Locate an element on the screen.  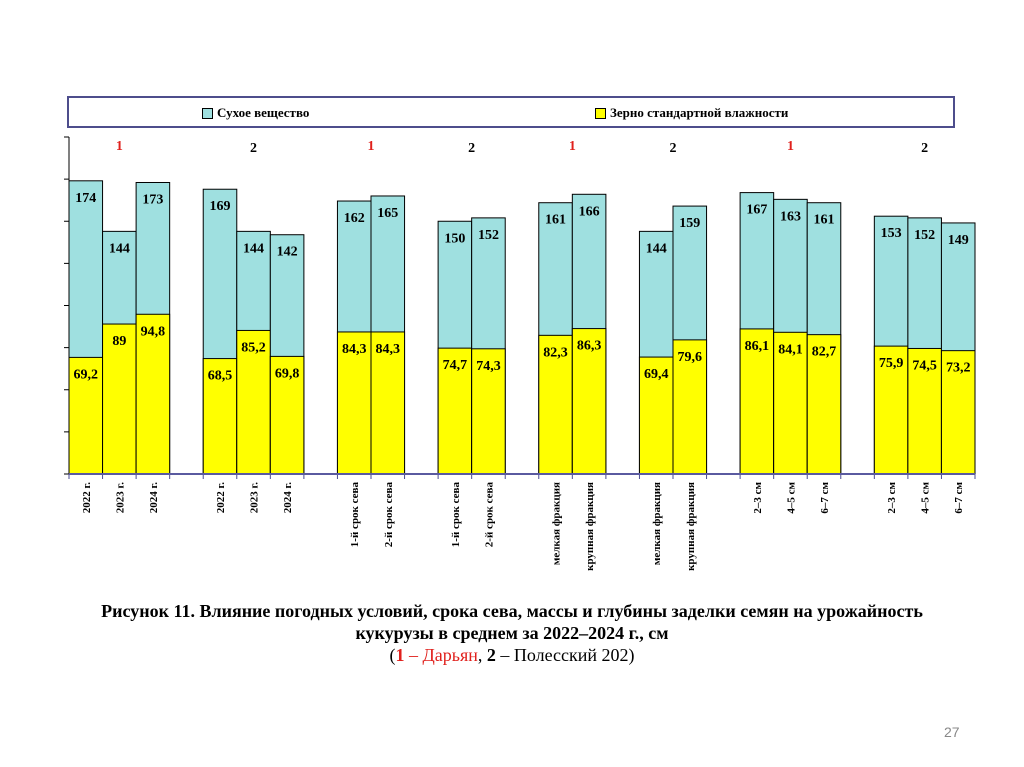
data-label-dry: 163 is located at coordinates (790, 216).